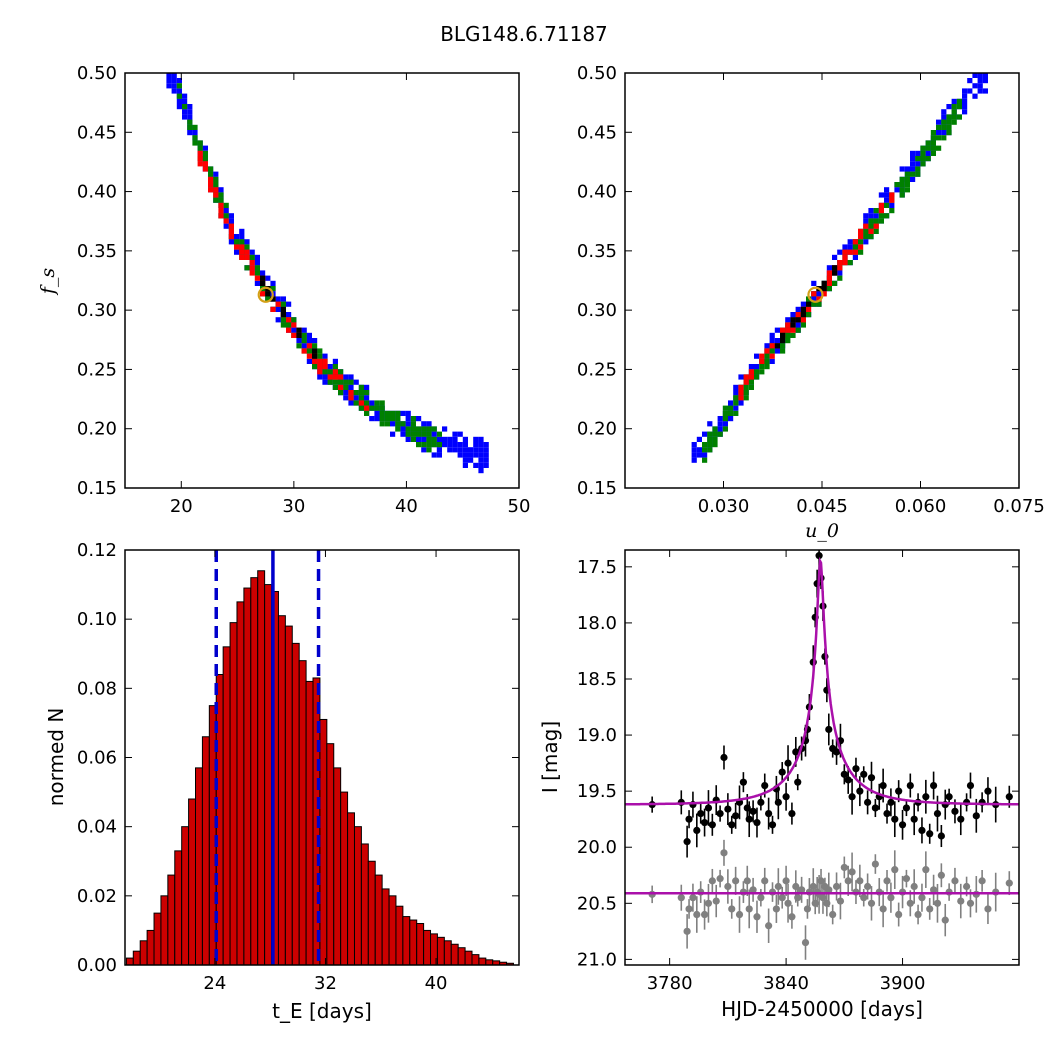 The width and height of the screenshot is (1050, 1050). What do you see at coordinates (597, 310) in the screenshot?
I see `y-tick-label: 0.30` at bounding box center [597, 310].